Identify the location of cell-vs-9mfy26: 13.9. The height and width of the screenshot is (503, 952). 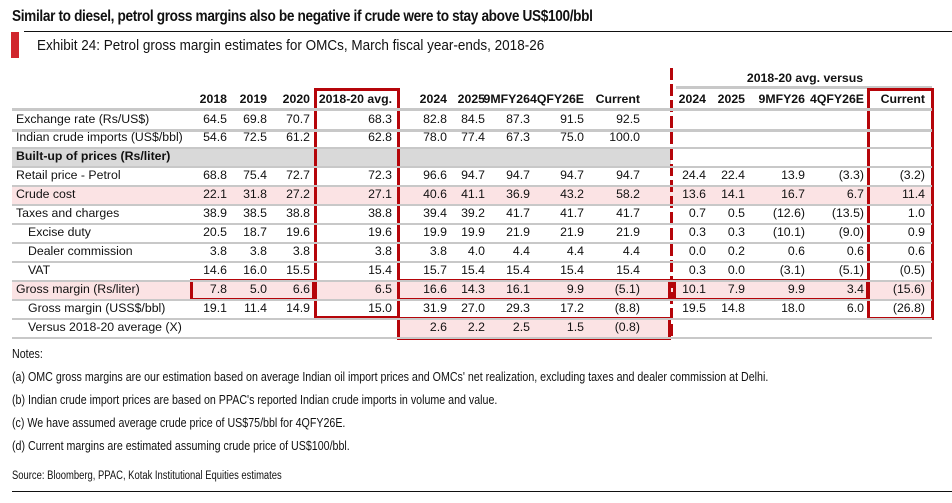
(793, 175).